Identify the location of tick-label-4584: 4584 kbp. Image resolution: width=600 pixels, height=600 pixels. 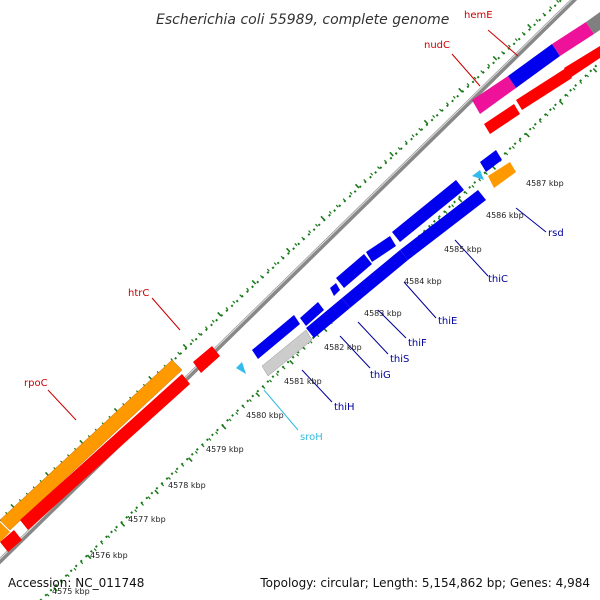
(423, 281).